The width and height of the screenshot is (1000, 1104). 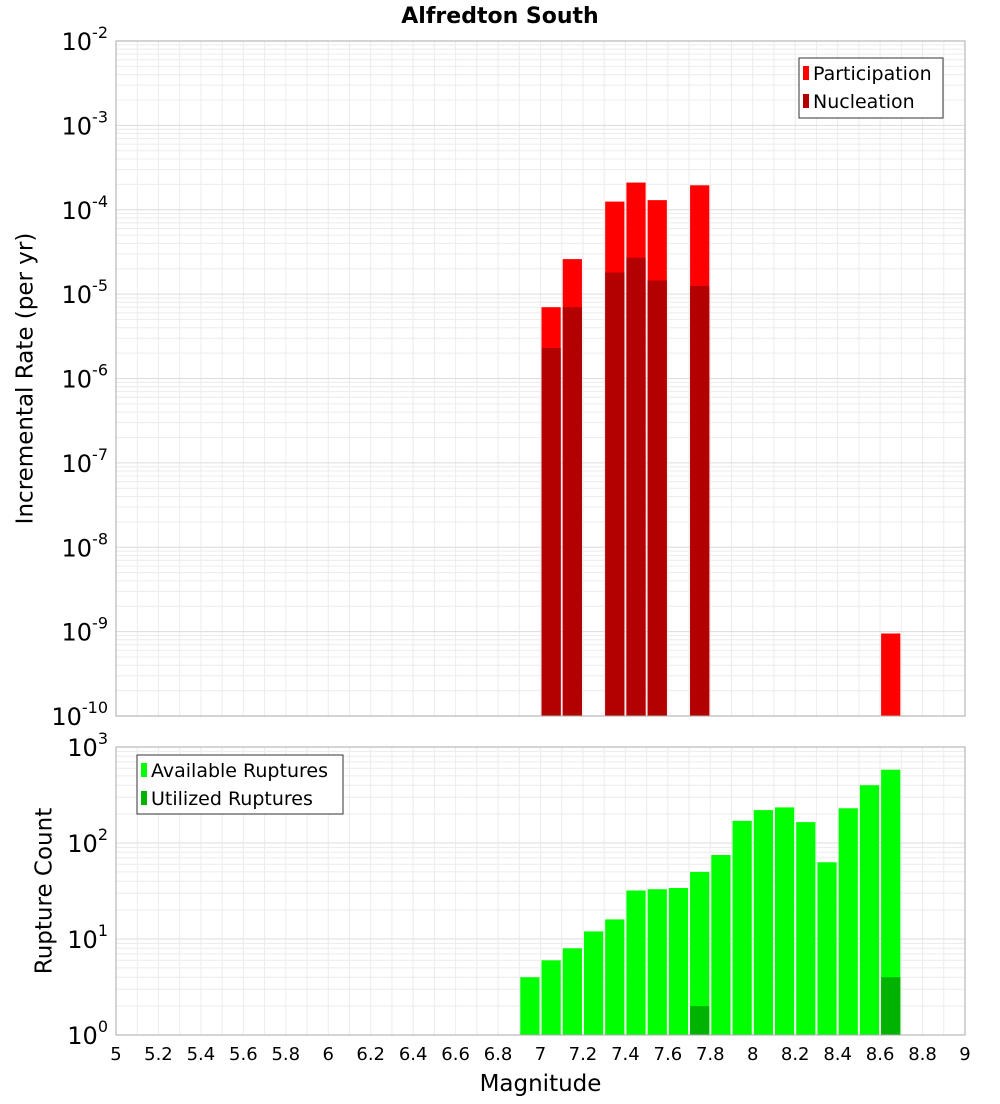 I want to click on x-tick-label: 7.8, so click(x=710, y=1054).